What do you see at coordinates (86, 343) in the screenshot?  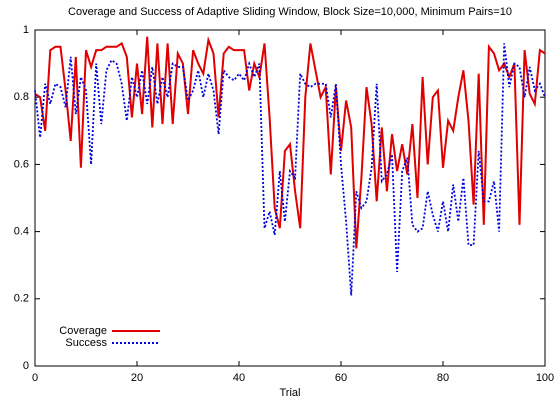 I see `legend-label: Success` at bounding box center [86, 343].